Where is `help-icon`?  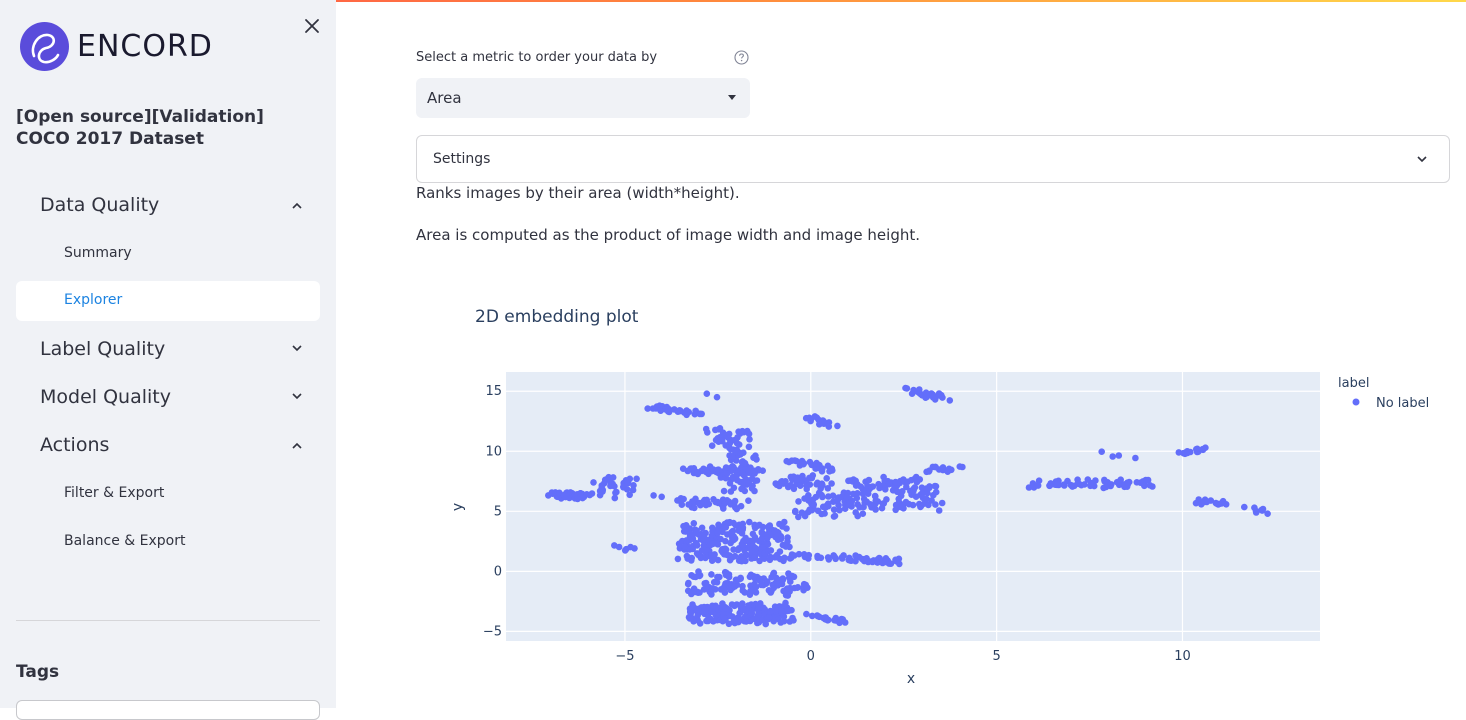
help-icon is located at coordinates (741, 57).